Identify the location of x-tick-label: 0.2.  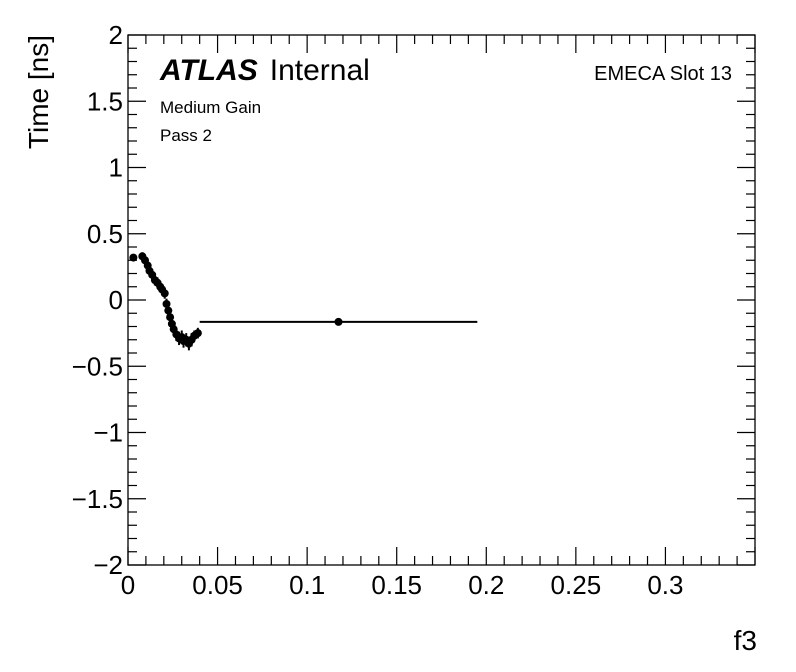
(486, 585).